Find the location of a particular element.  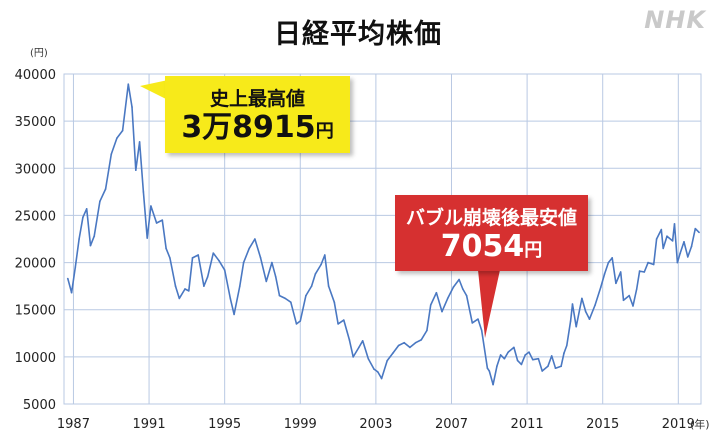

x-tick-label: 2019 is located at coordinates (678, 424).